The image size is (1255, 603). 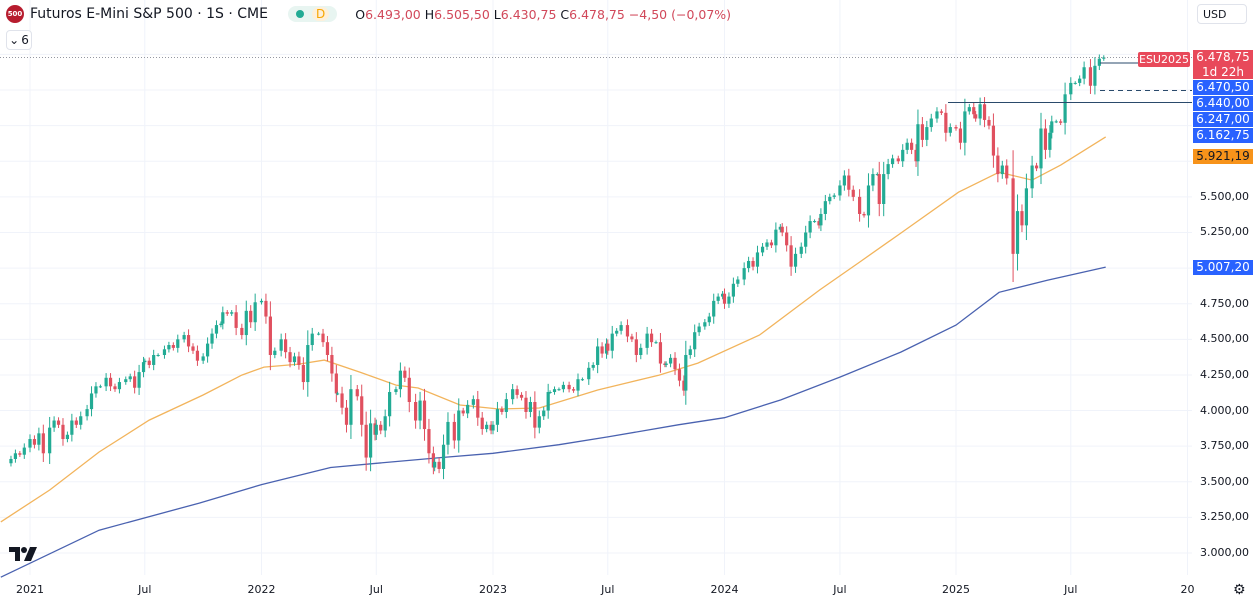 What do you see at coordinates (597, 14) in the screenshot?
I see `close-value: 6.478,75` at bounding box center [597, 14].